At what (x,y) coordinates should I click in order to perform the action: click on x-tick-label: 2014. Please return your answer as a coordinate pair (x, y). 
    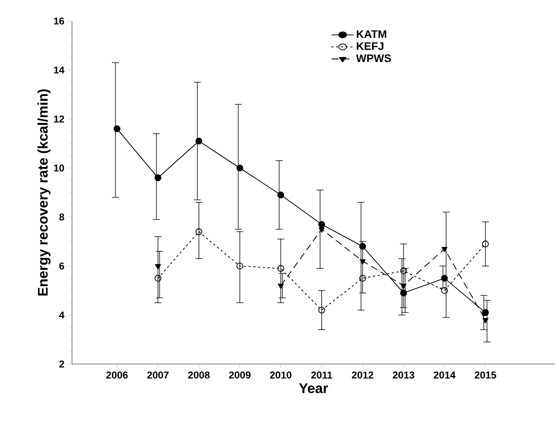
    Looking at the image, I should click on (445, 375).